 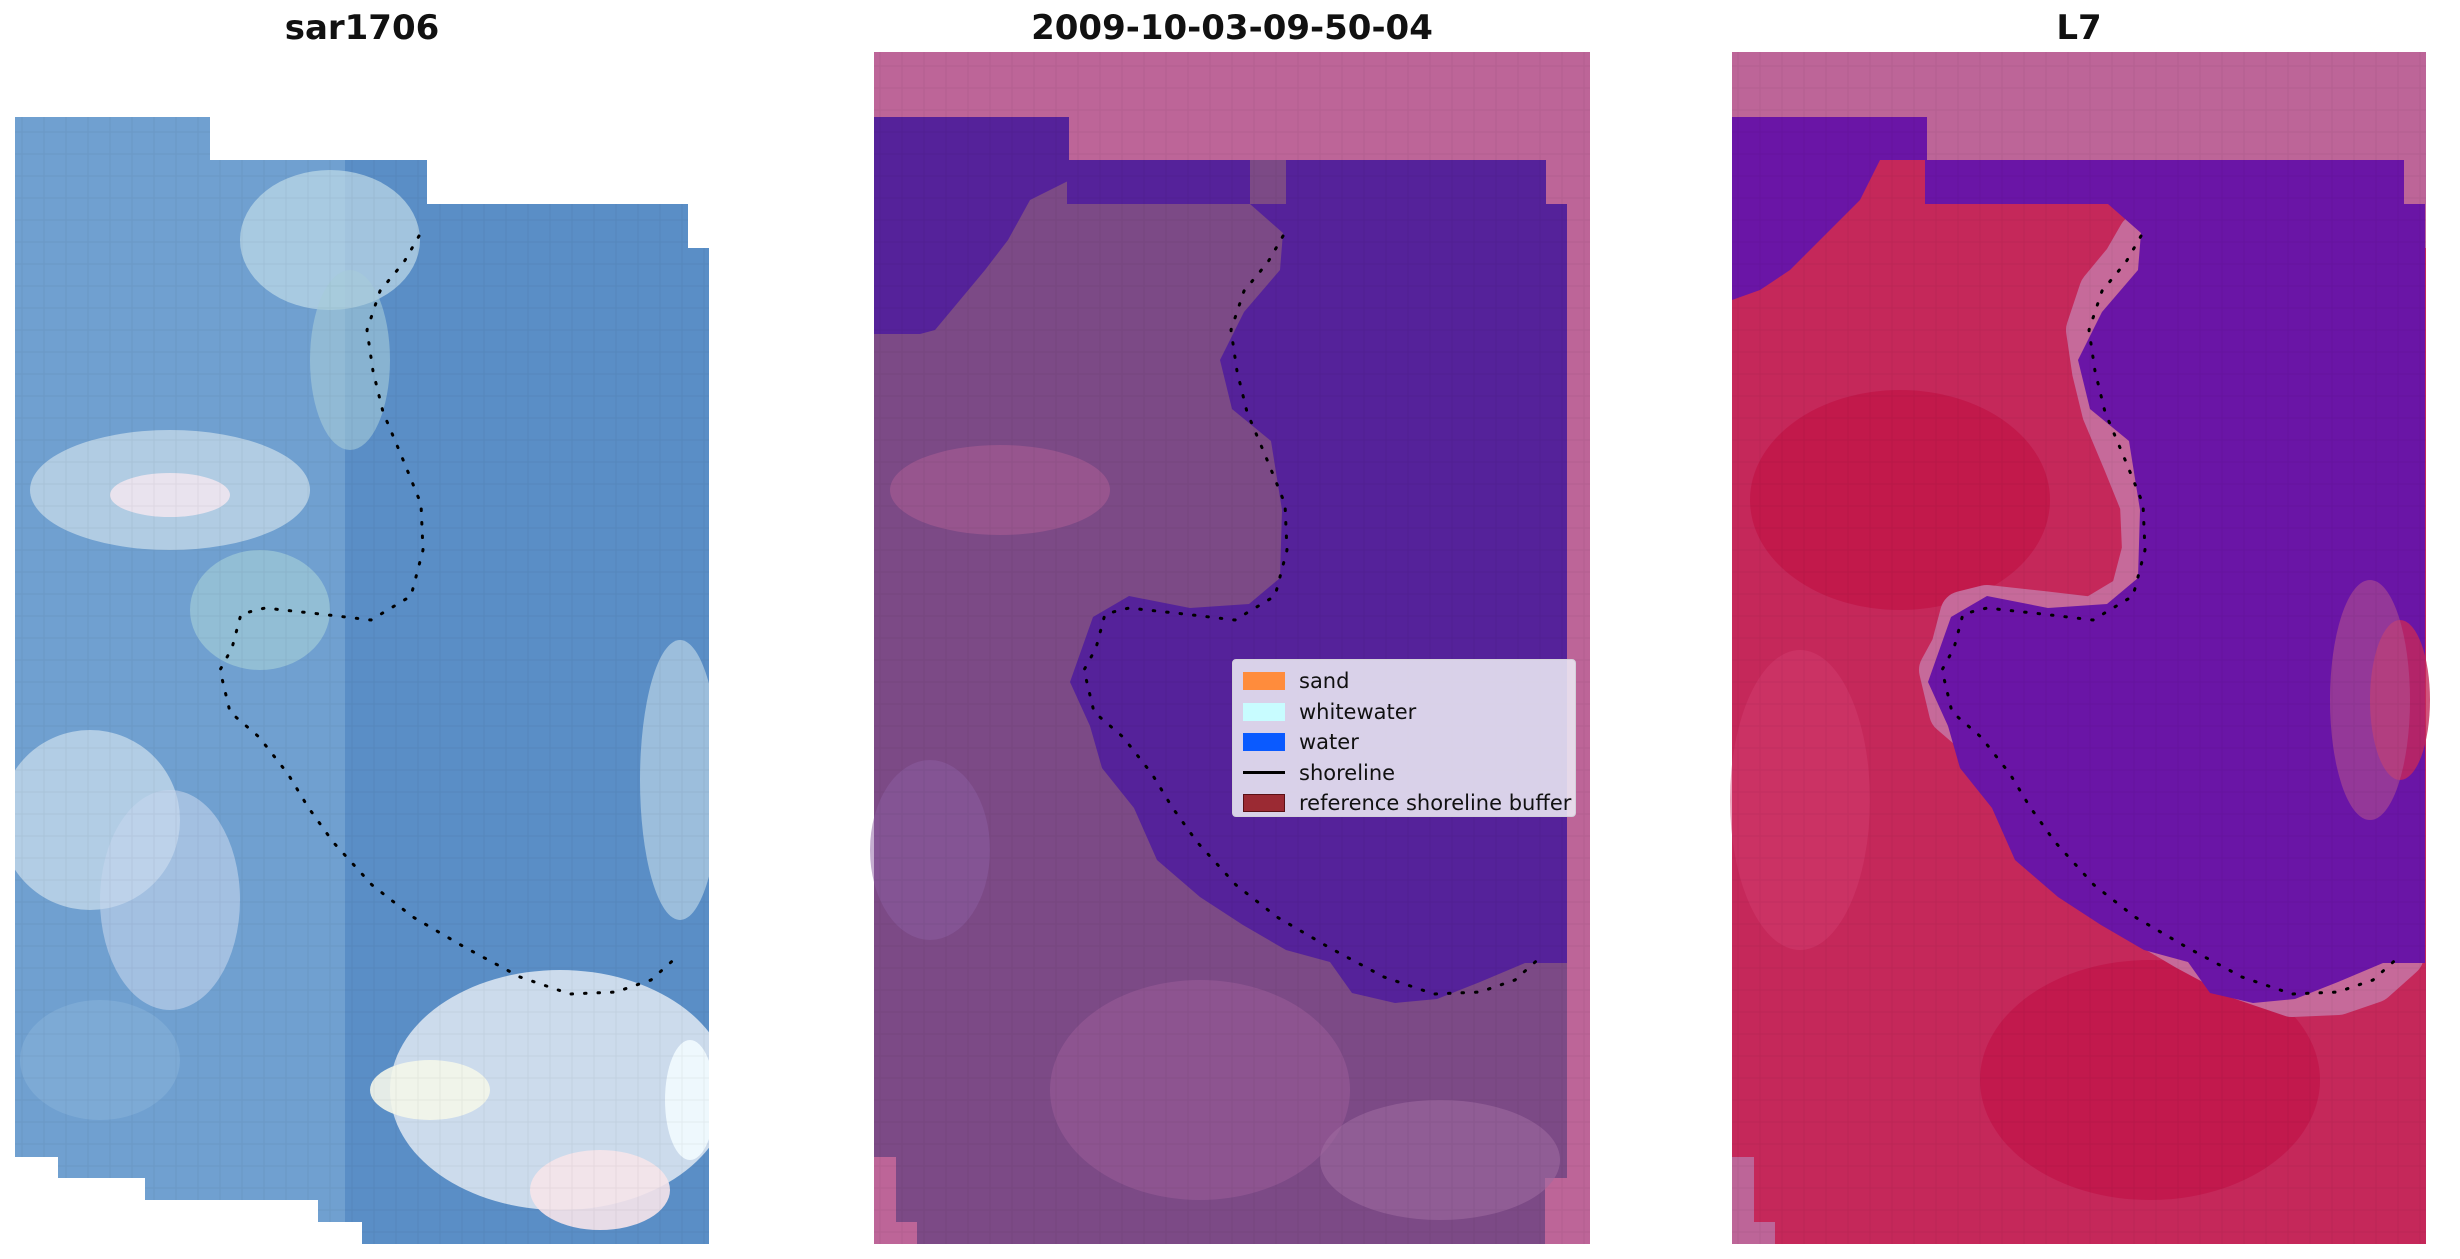 What do you see at coordinates (1347, 772) in the screenshot?
I see `legend-label-shoreline: shoreline` at bounding box center [1347, 772].